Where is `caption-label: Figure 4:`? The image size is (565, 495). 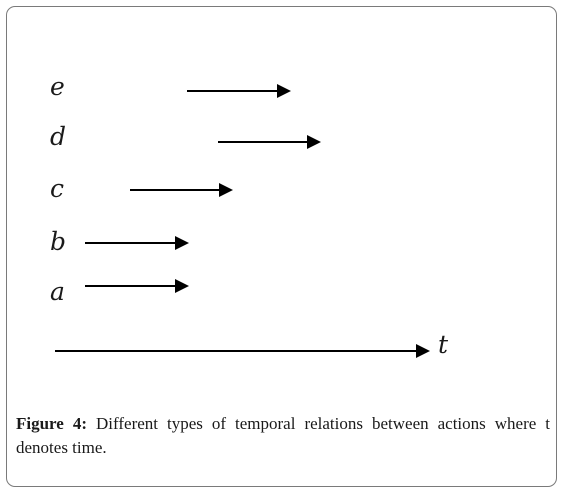 caption-label: Figure 4: is located at coordinates (52, 423).